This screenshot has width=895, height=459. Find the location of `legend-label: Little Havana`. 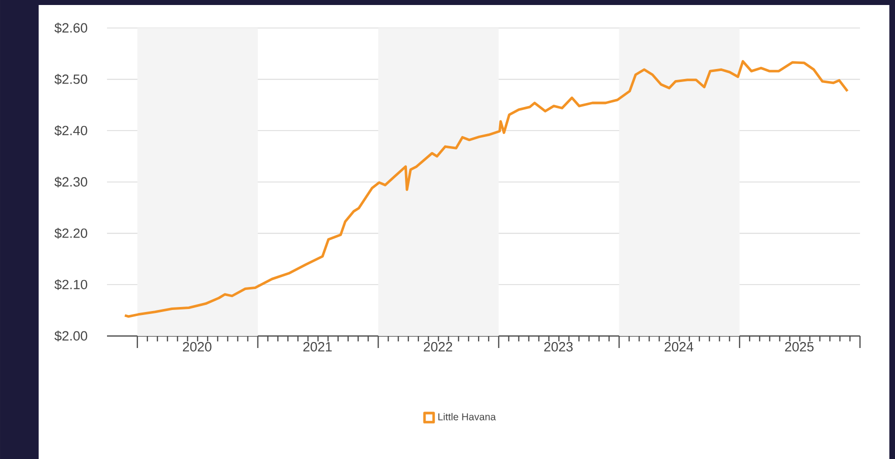

legend-label: Little Havana is located at coordinates (467, 416).